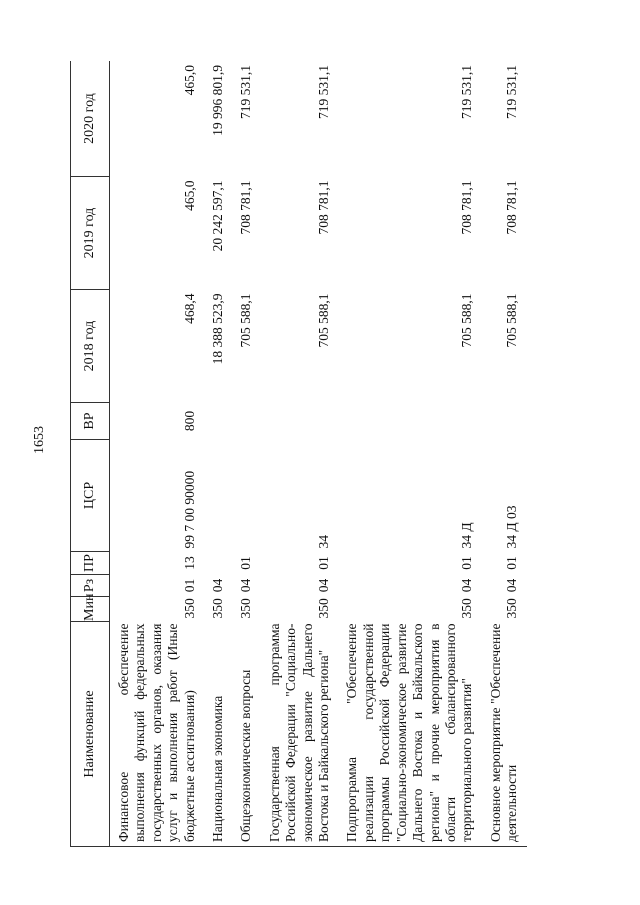 Image resolution: width=640 pixels, height=905 pixels. Describe the element at coordinates (189, 563) in the screenshot. I see `cell-pr: 13` at that location.